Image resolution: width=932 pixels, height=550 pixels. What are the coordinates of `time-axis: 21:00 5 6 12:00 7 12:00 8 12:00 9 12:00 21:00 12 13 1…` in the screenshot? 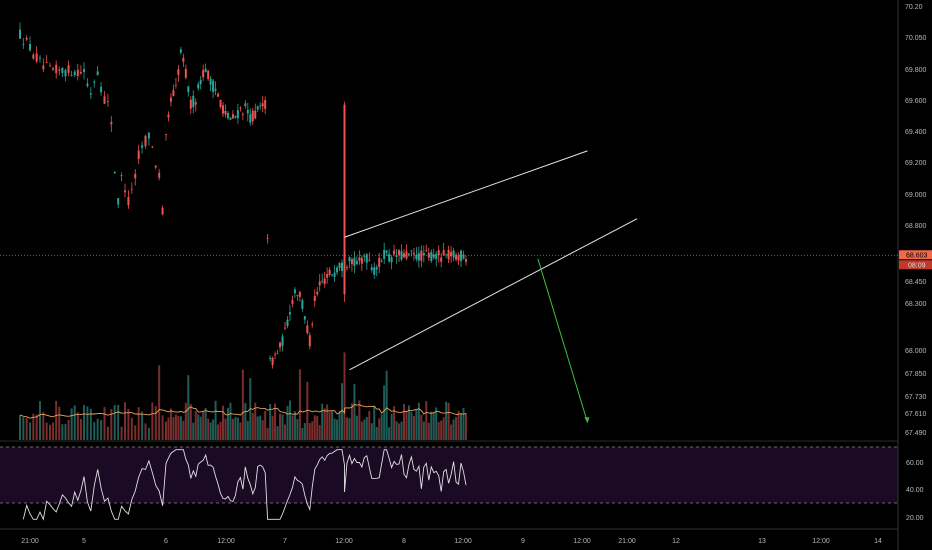 It's located at (451, 541).